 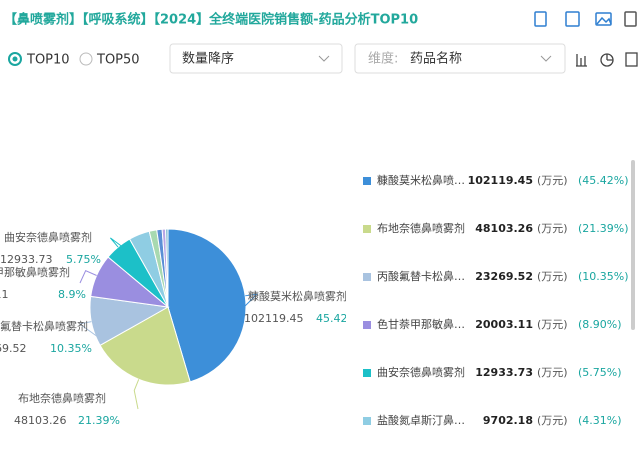 What do you see at coordinates (297, 296) in the screenshot?
I see `pie-label-name: 糠酸莫米松鼻喷雾剂` at bounding box center [297, 296].